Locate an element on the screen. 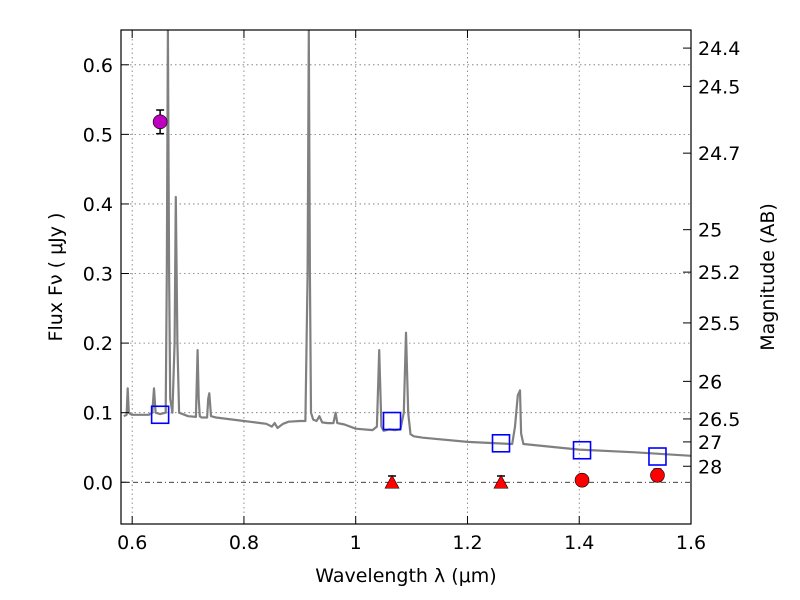 The width and height of the screenshot is (800, 600). y-tick-label: 0.1 is located at coordinates (98, 414).